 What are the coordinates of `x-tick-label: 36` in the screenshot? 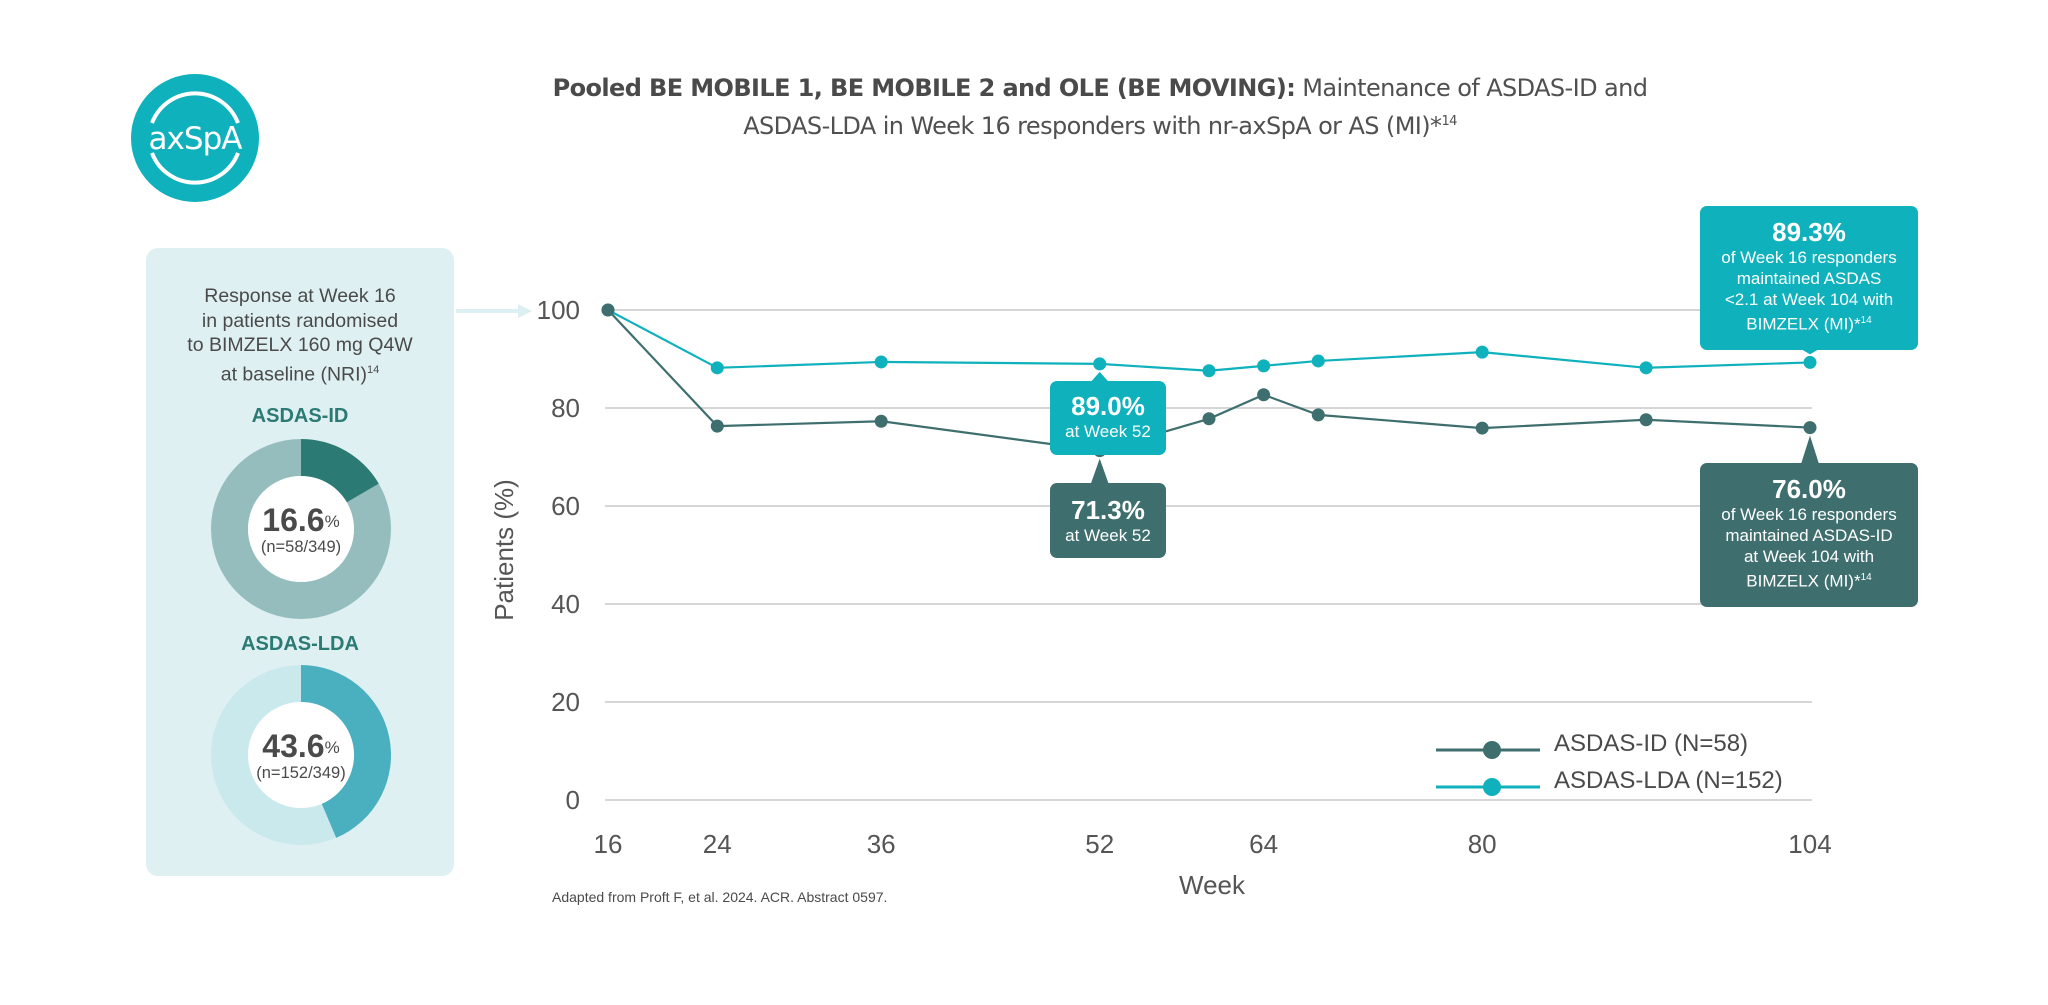 It's located at (881, 844).